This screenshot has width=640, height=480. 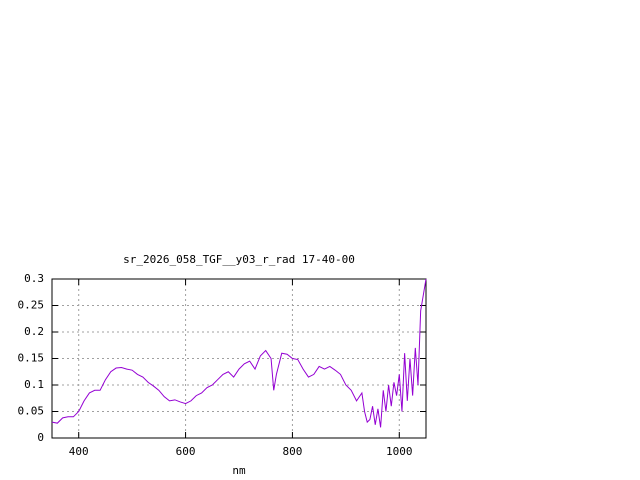 I want to click on chart-title: sr_2026_058_TGF__y03_r_rad 17-40-00, so click(x=239, y=259).